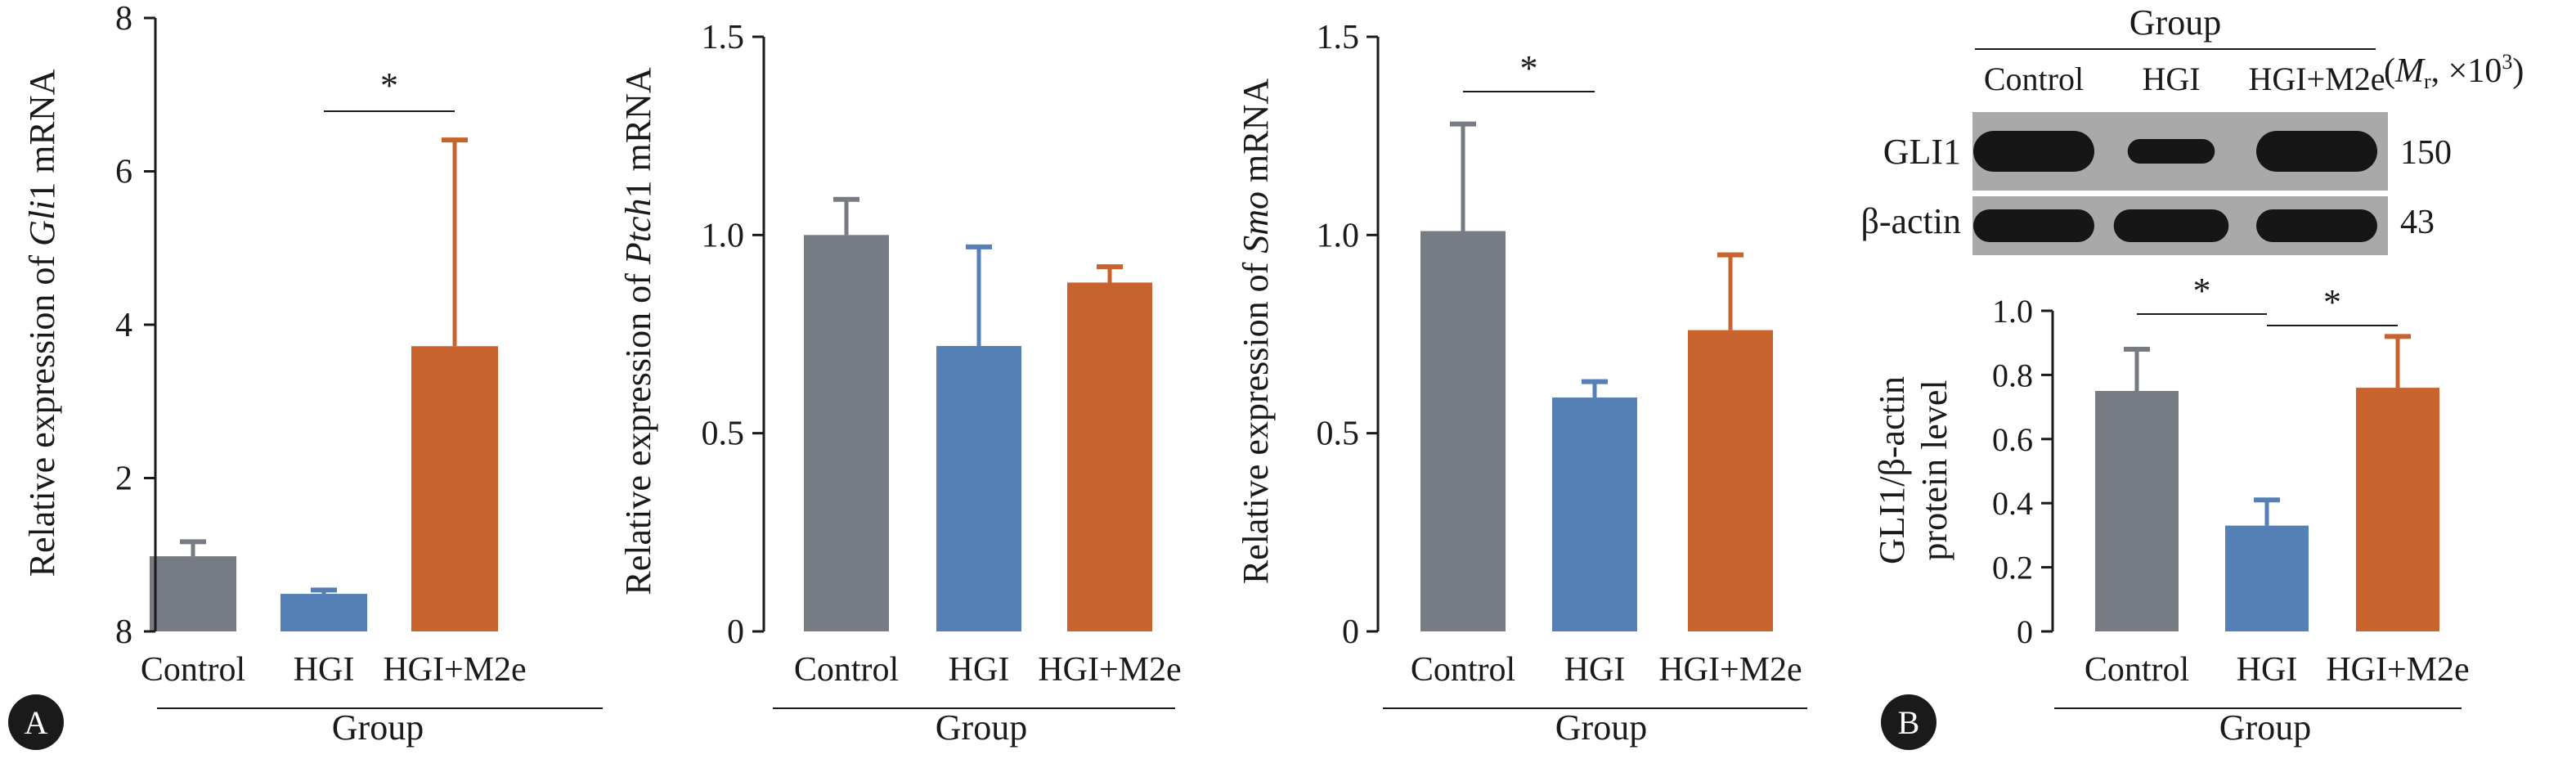  I want to click on blot-mw-gli1: 150, so click(2426, 153).